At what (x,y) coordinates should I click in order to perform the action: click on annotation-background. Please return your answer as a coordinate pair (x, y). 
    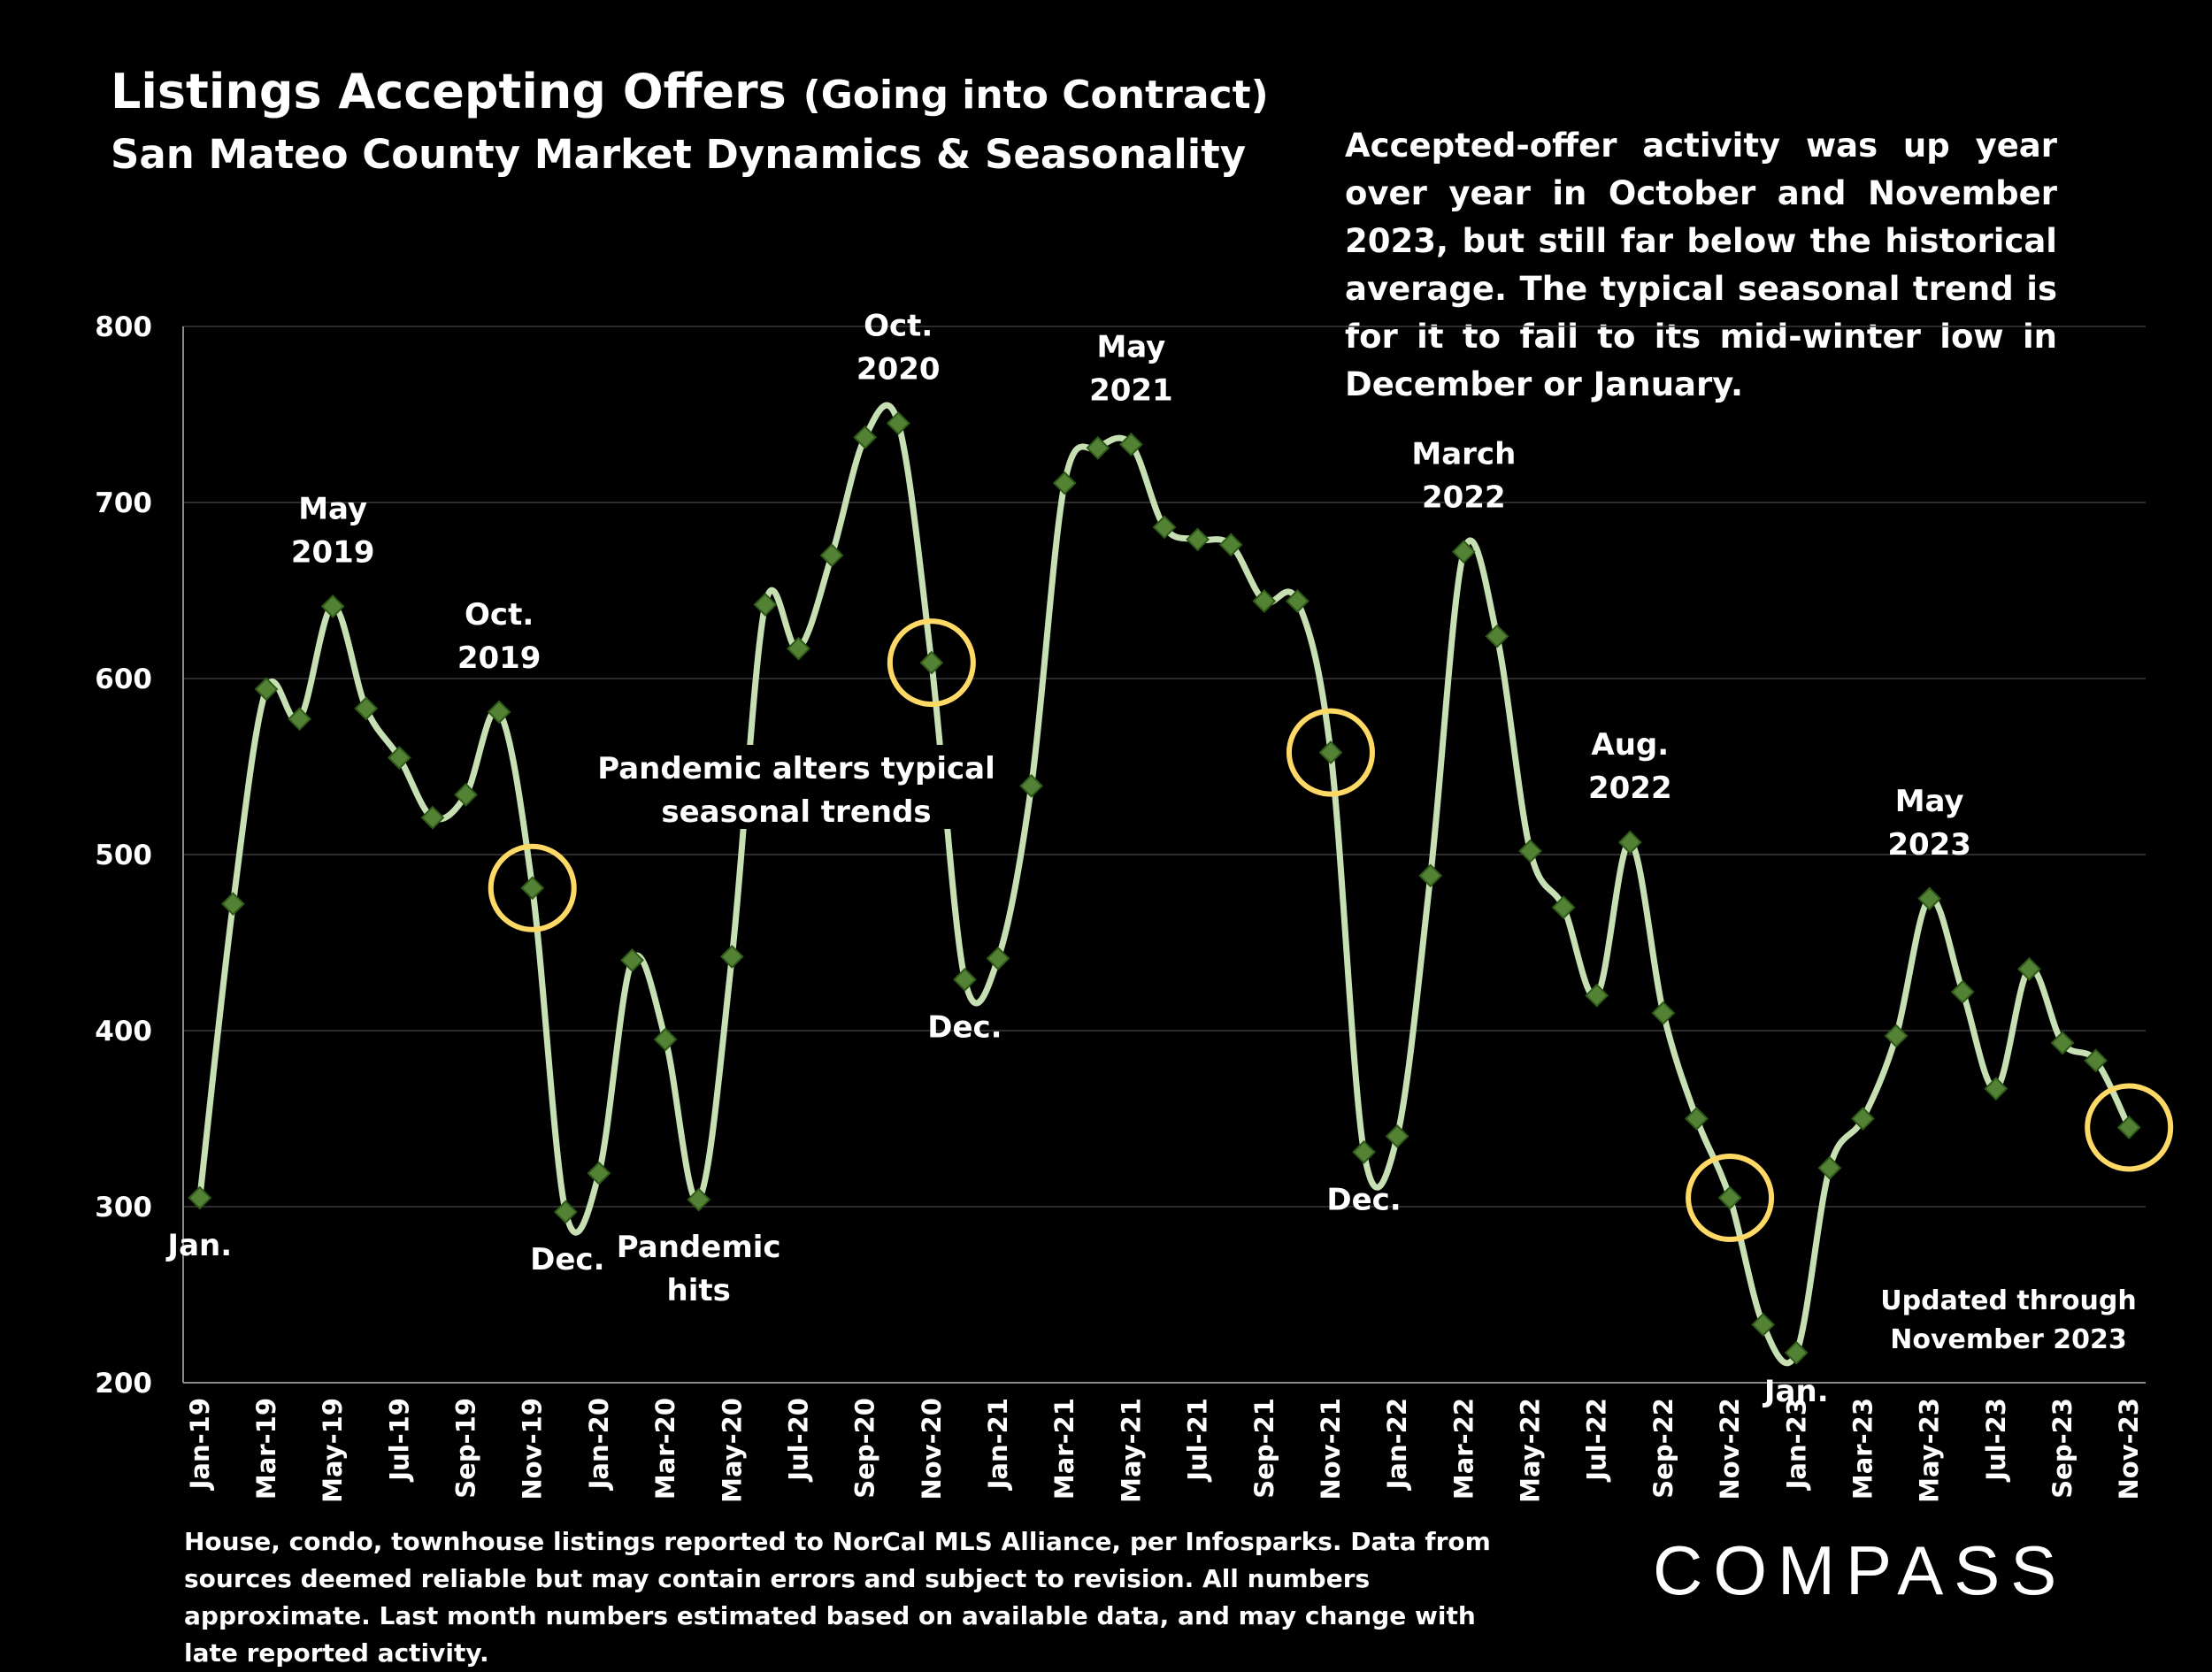
    Looking at the image, I should click on (797, 787).